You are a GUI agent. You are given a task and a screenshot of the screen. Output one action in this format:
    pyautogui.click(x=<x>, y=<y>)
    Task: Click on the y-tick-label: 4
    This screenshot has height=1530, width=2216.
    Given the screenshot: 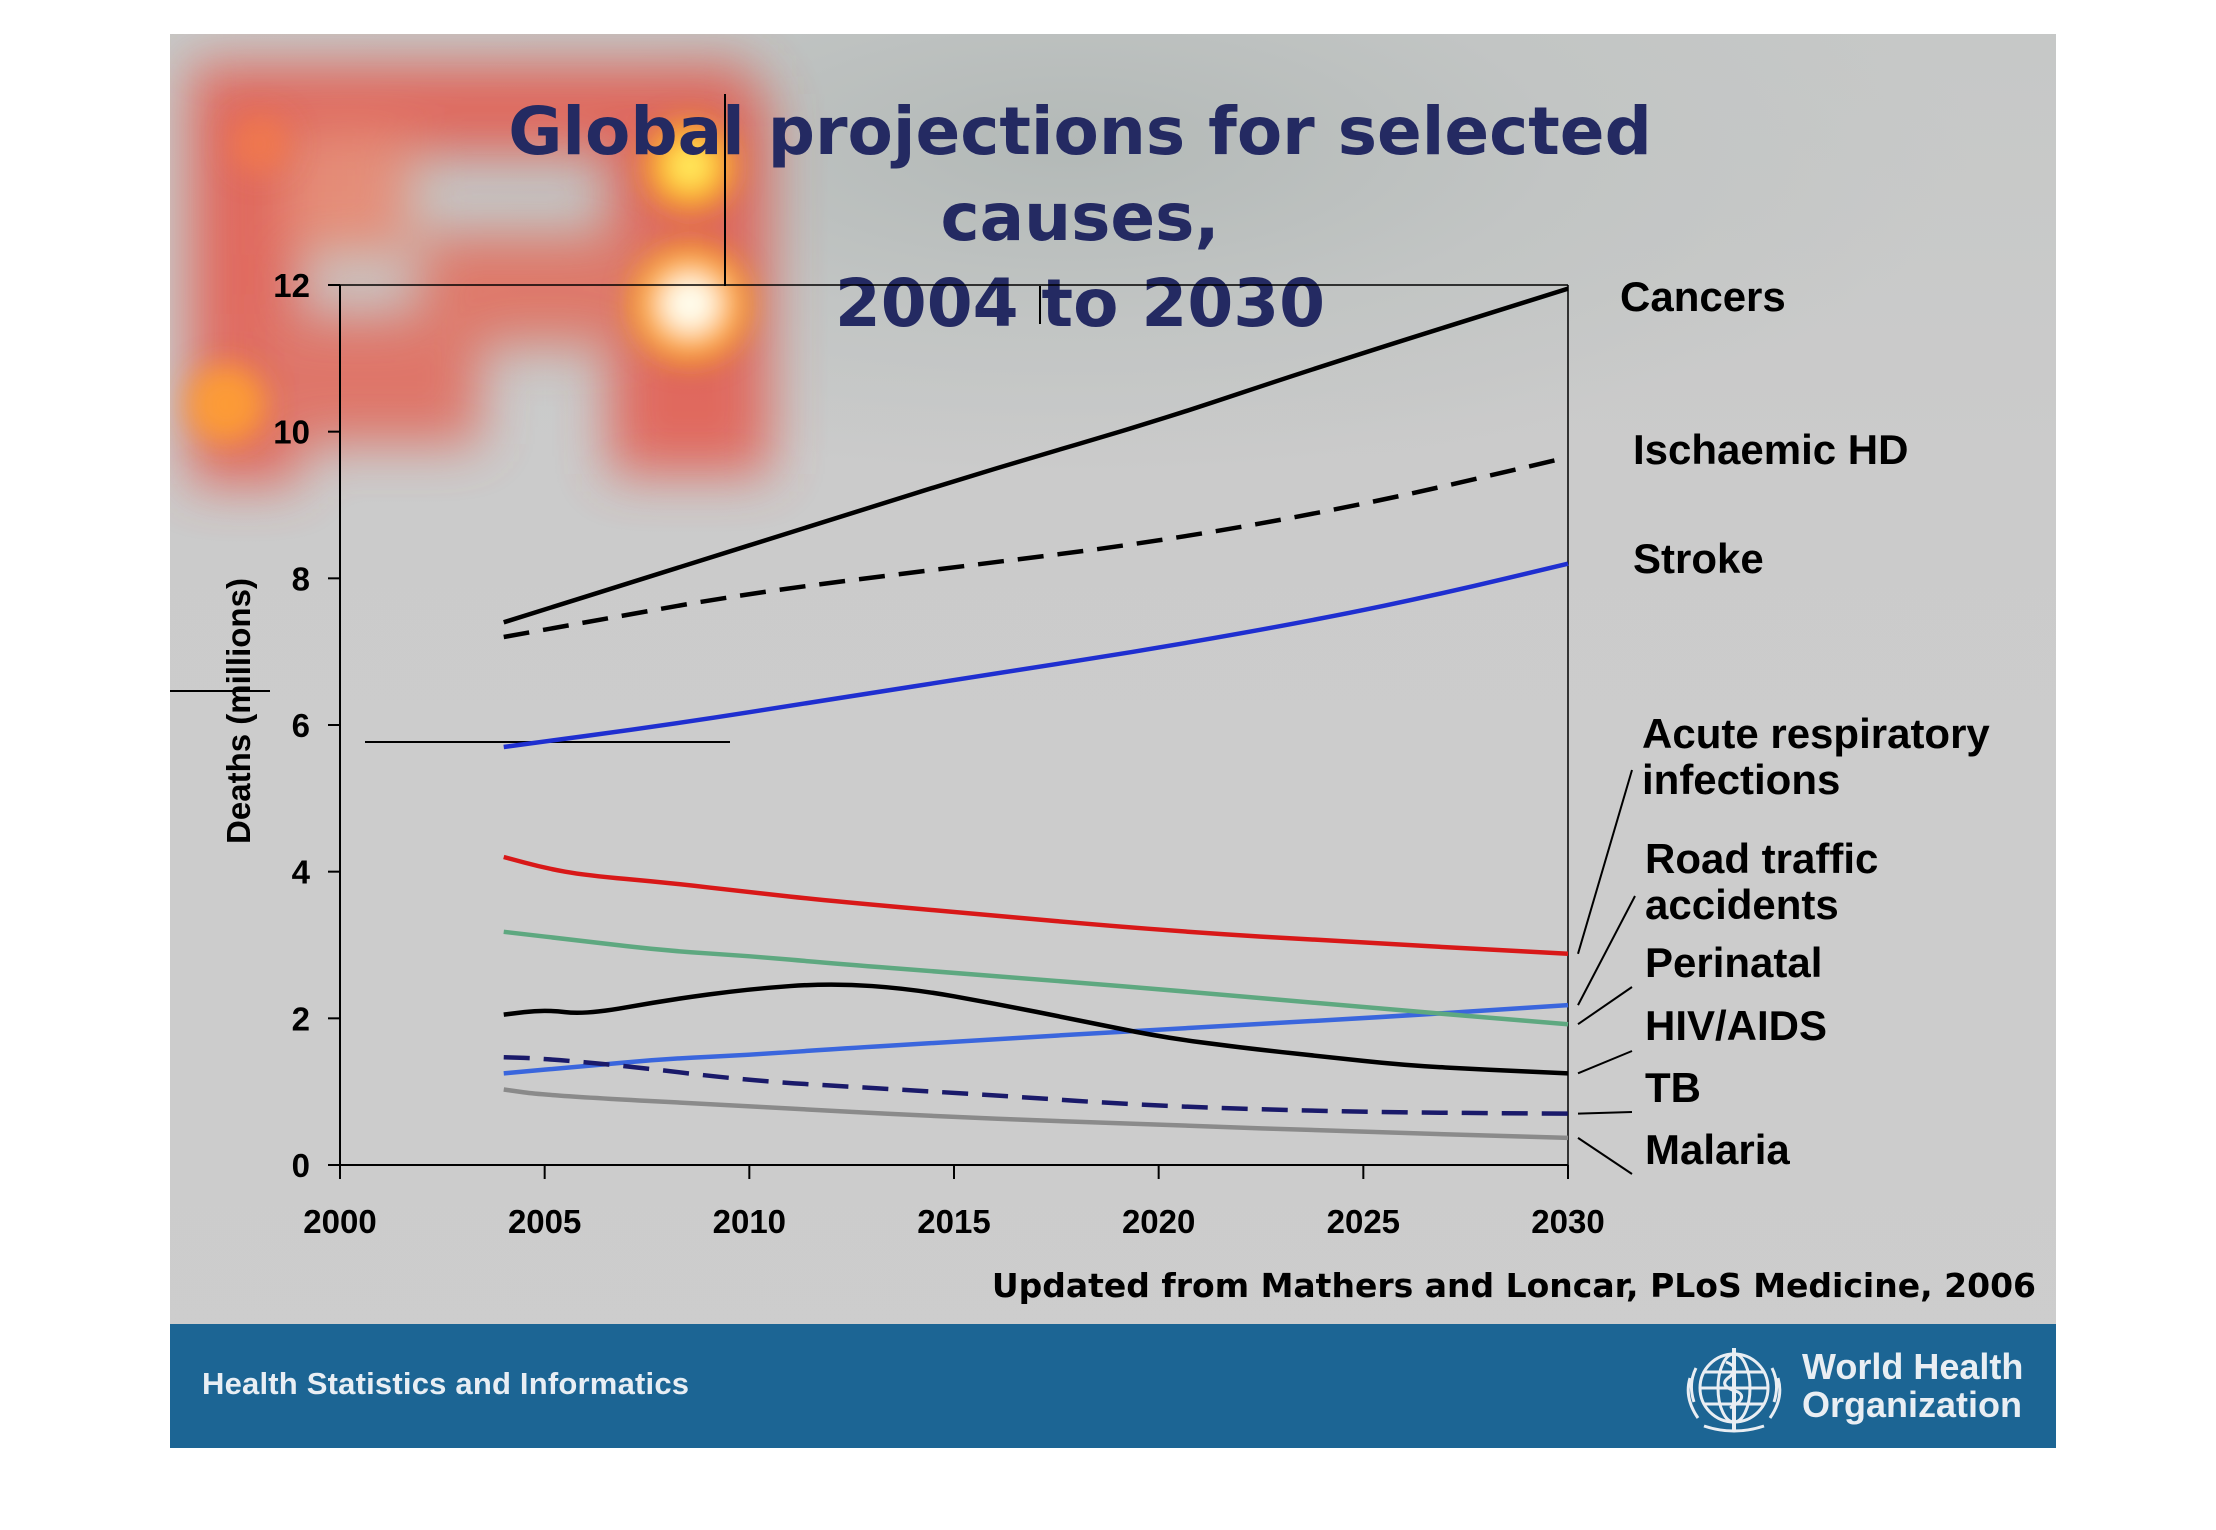 What is the action you would take?
    pyautogui.click(x=301, y=872)
    